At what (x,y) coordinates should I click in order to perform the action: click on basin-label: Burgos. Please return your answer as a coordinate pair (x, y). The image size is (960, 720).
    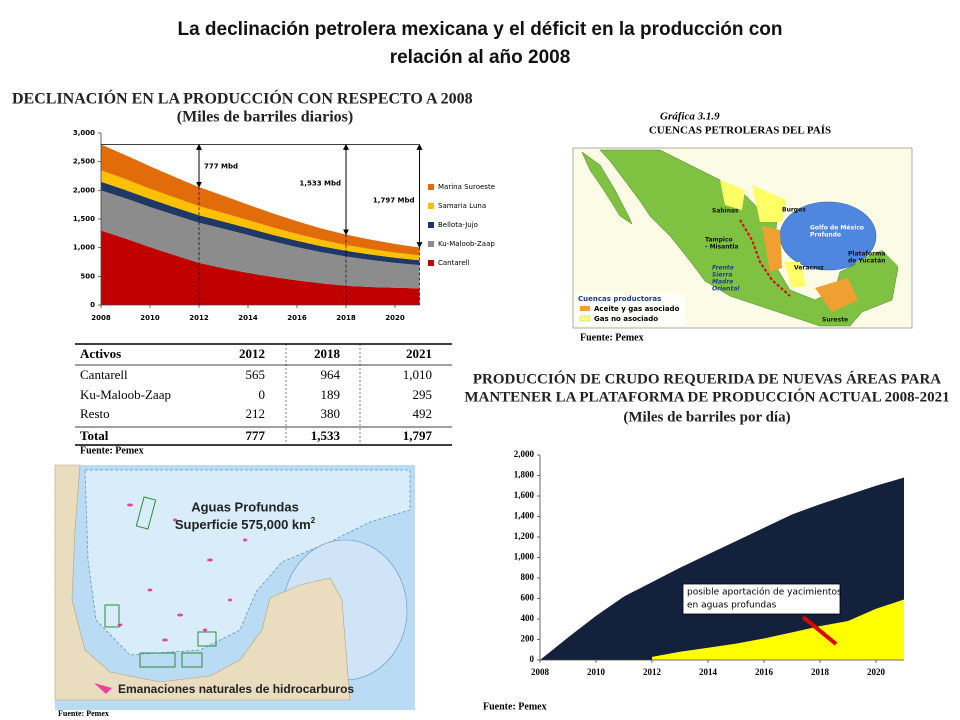
    Looking at the image, I should click on (794, 210).